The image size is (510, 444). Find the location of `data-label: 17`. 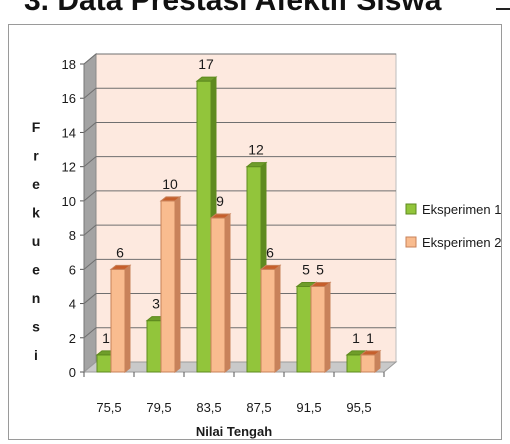

data-label: 17 is located at coordinates (206, 64).